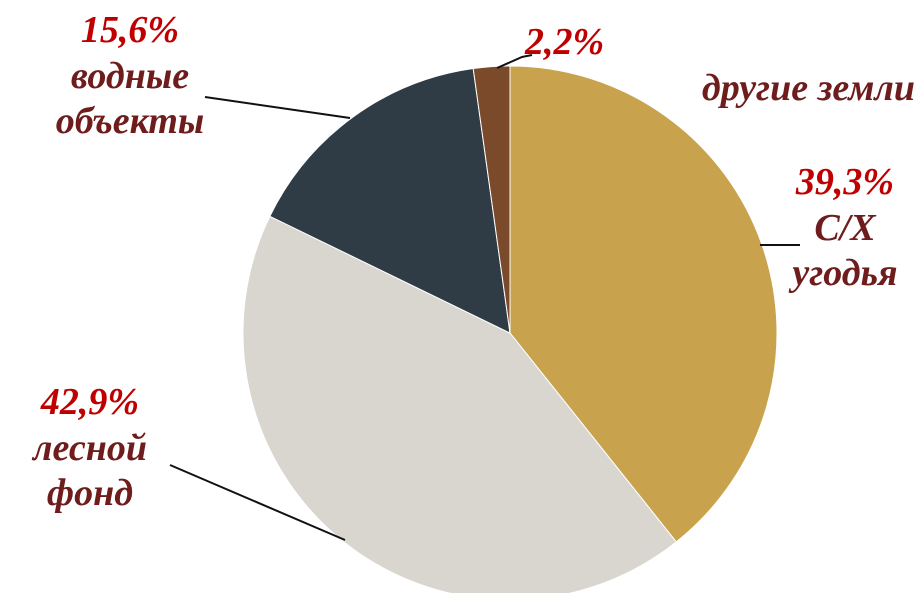 The height and width of the screenshot is (593, 916). What do you see at coordinates (845, 182) in the screenshot?
I see `value-label: 39,3%` at bounding box center [845, 182].